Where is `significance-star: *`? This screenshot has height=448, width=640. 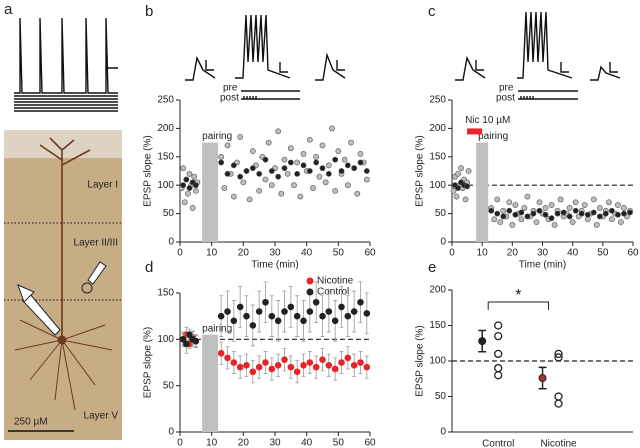 significance-star: * is located at coordinates (518, 295).